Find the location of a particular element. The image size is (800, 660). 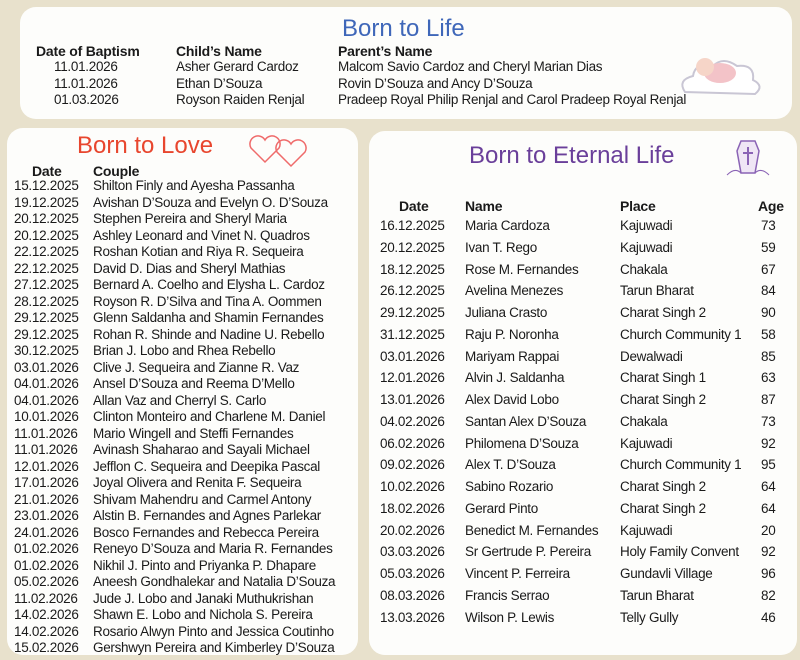

deceased-name: Gerard Pinto is located at coordinates (501, 508).